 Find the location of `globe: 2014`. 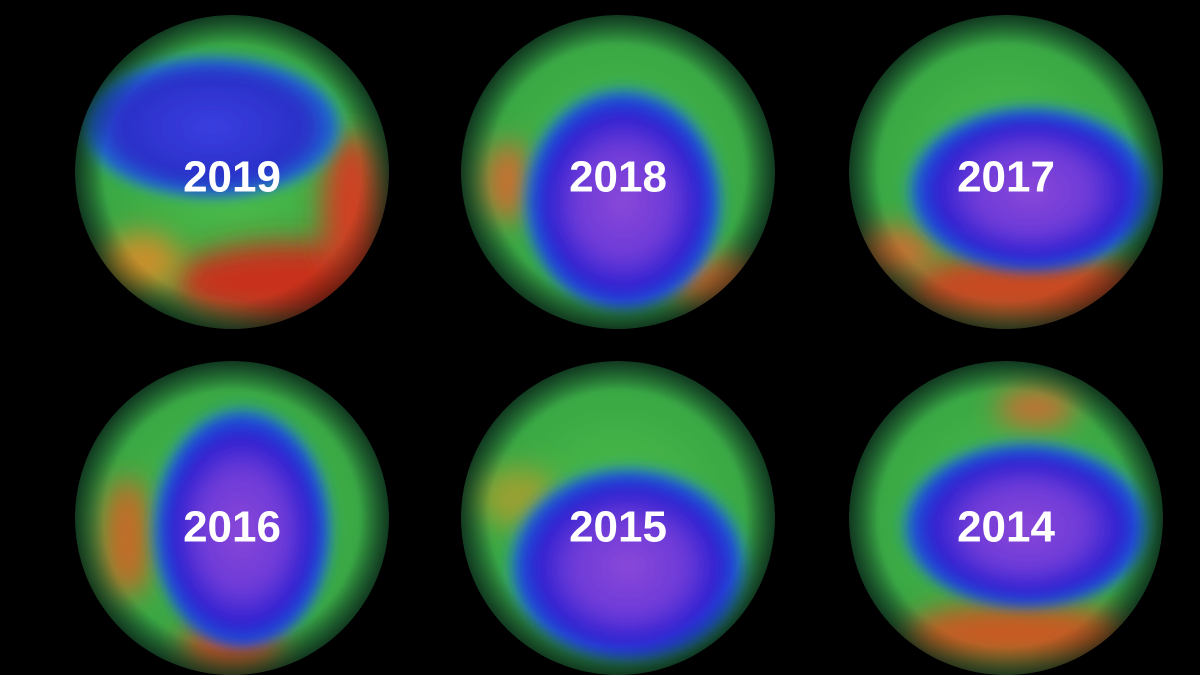

globe: 2014 is located at coordinates (1006, 518).